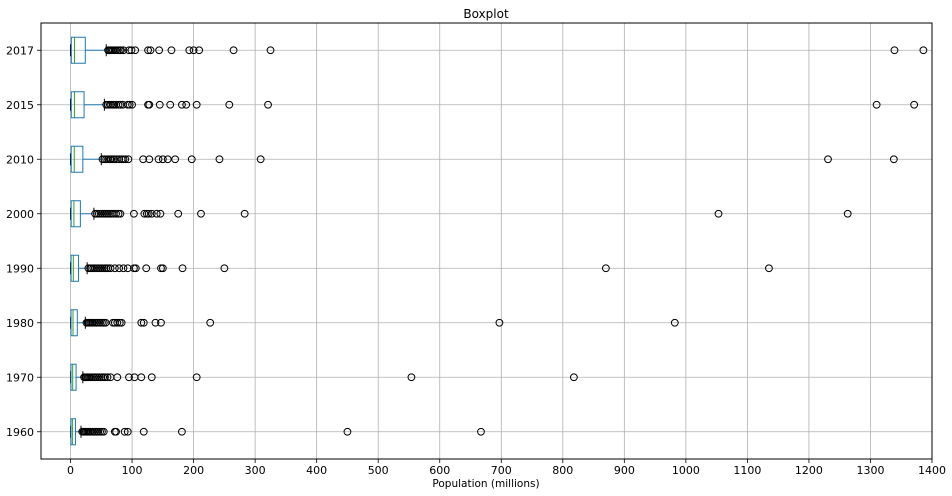  I want to click on box-1960, so click(277, 432).